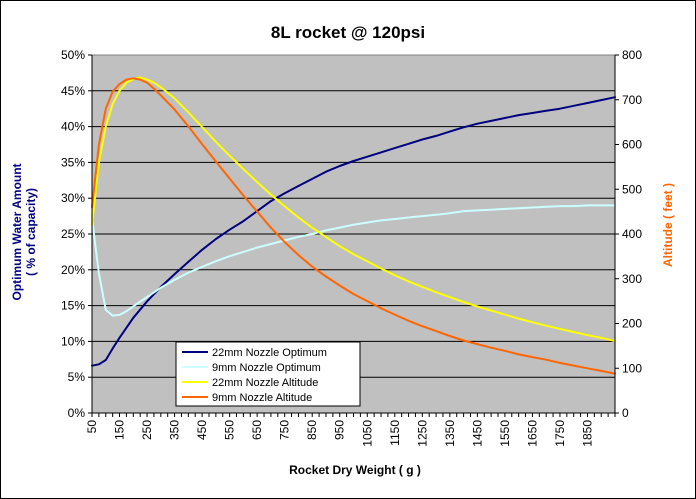 Image resolution: width=696 pixels, height=499 pixels. Describe the element at coordinates (560, 433) in the screenshot. I see `x-tick-label: 1750` at that location.